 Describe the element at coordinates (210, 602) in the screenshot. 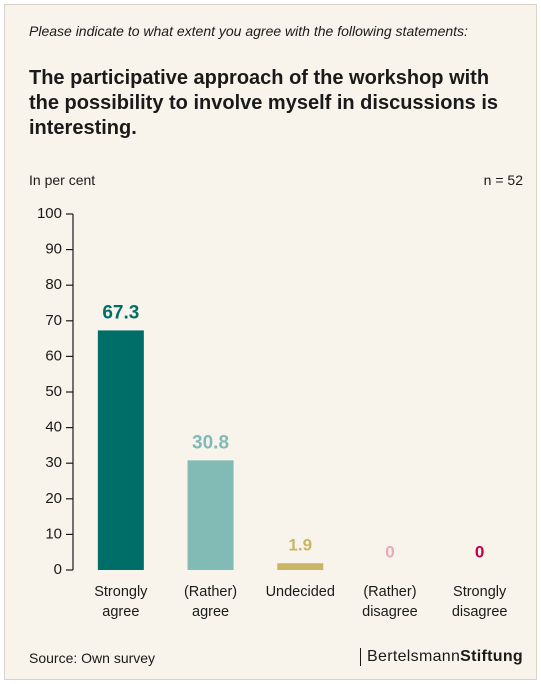

I see `x-tick-label: (Rather) agree` at that location.